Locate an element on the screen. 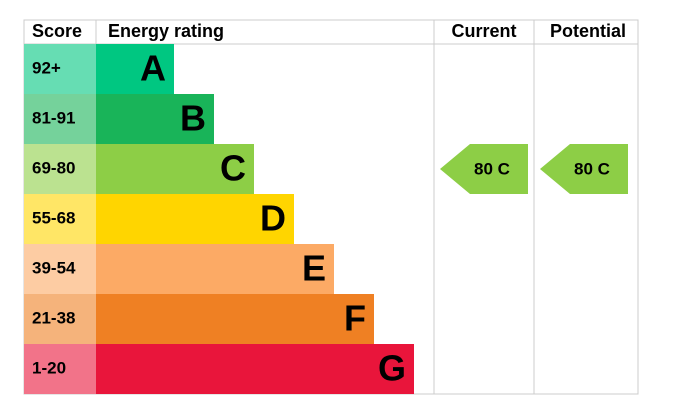  rating-letter: A is located at coordinates (153, 68).